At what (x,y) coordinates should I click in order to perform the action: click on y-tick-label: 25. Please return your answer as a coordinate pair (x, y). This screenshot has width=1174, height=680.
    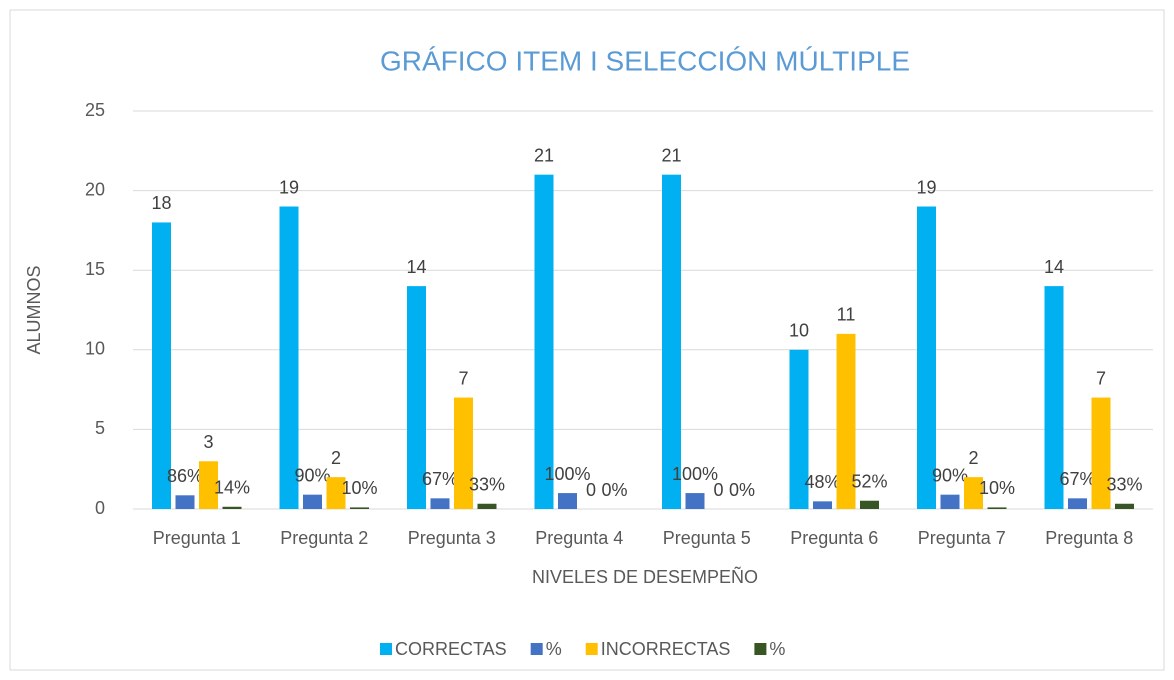
    Looking at the image, I should click on (95, 110).